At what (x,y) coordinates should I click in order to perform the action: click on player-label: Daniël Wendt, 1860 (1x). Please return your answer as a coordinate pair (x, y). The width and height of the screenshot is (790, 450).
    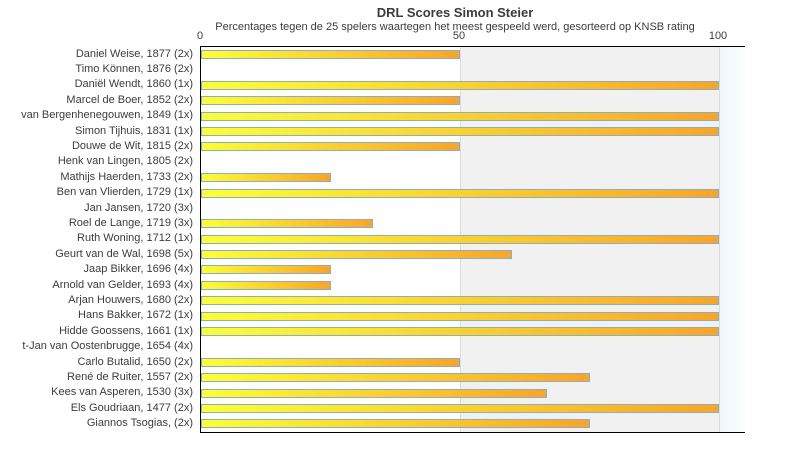
    Looking at the image, I should click on (133, 84).